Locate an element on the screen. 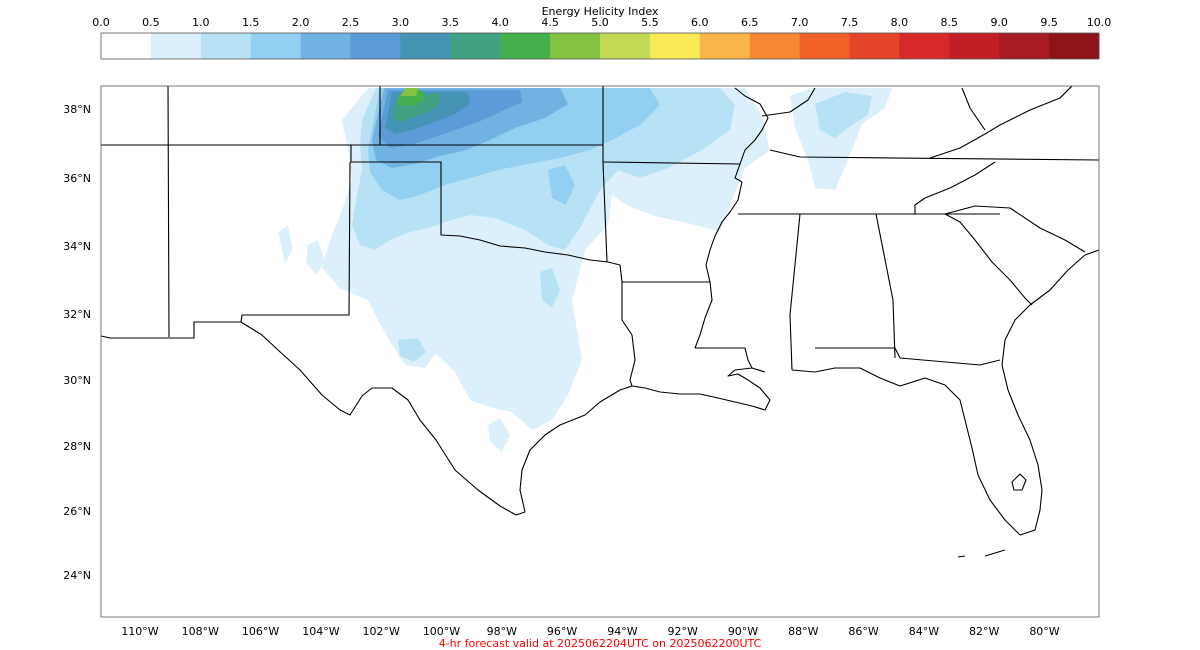 The image size is (1200, 650). latitude-label: 28°N is located at coordinates (77, 446).